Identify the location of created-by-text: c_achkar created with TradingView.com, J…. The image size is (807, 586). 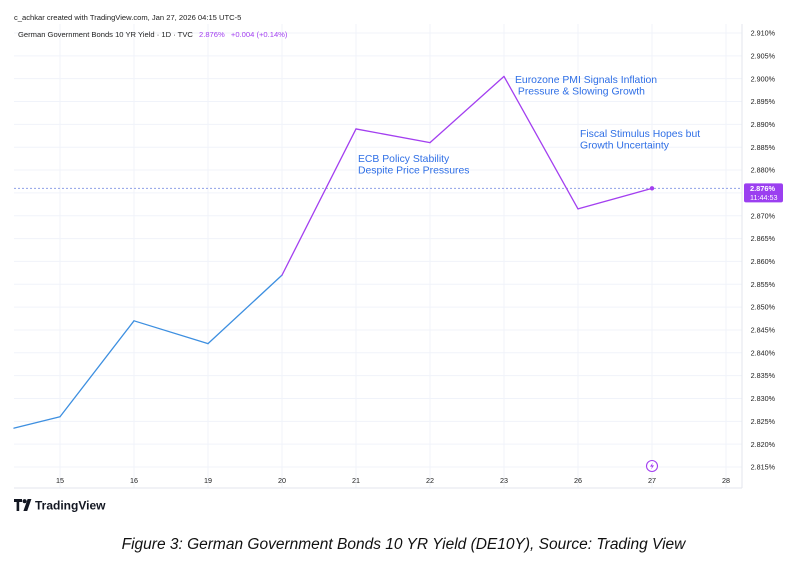
(127, 17).